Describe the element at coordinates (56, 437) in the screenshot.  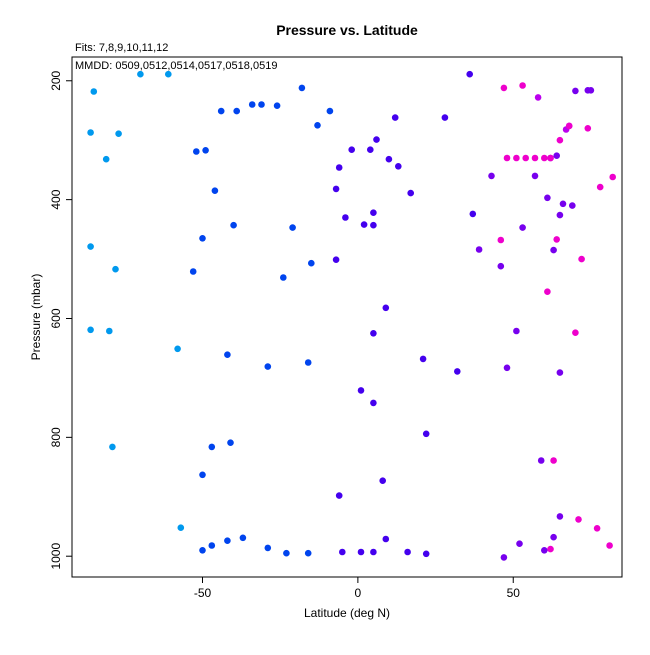
I see `y-tick-label: 800` at that location.